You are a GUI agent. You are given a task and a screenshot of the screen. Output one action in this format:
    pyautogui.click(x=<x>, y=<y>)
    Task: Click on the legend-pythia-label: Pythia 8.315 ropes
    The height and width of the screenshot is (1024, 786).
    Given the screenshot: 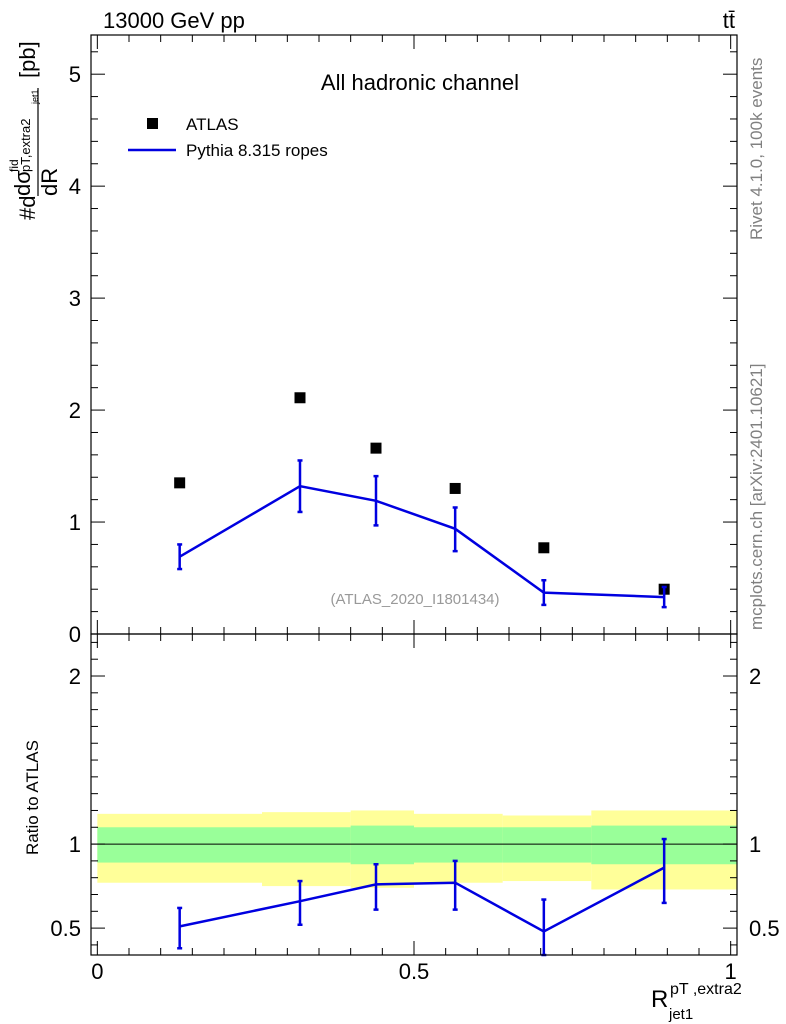 What is the action you would take?
    pyautogui.click(x=257, y=150)
    